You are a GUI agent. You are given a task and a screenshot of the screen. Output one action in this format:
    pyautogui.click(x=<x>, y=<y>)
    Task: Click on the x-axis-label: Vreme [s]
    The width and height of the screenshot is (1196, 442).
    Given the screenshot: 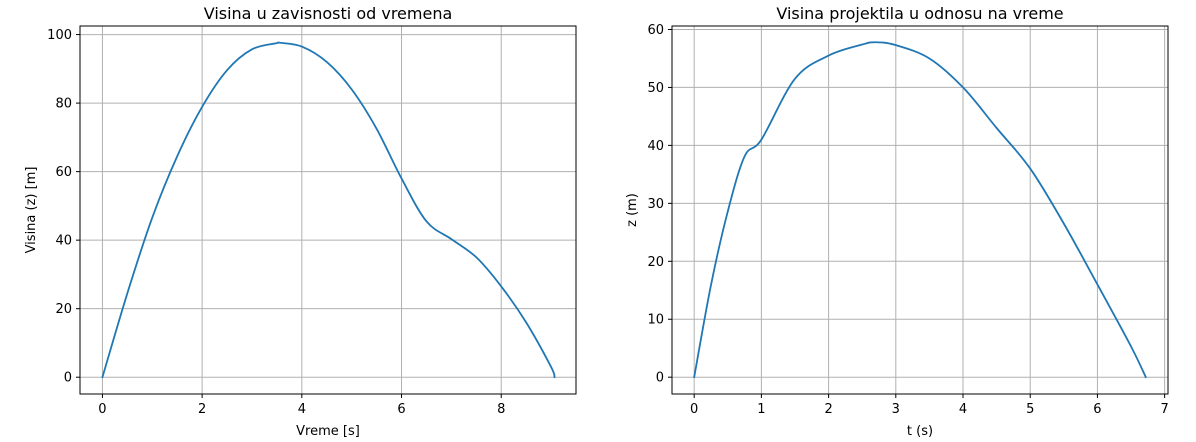 What is the action you would take?
    pyautogui.click(x=328, y=431)
    